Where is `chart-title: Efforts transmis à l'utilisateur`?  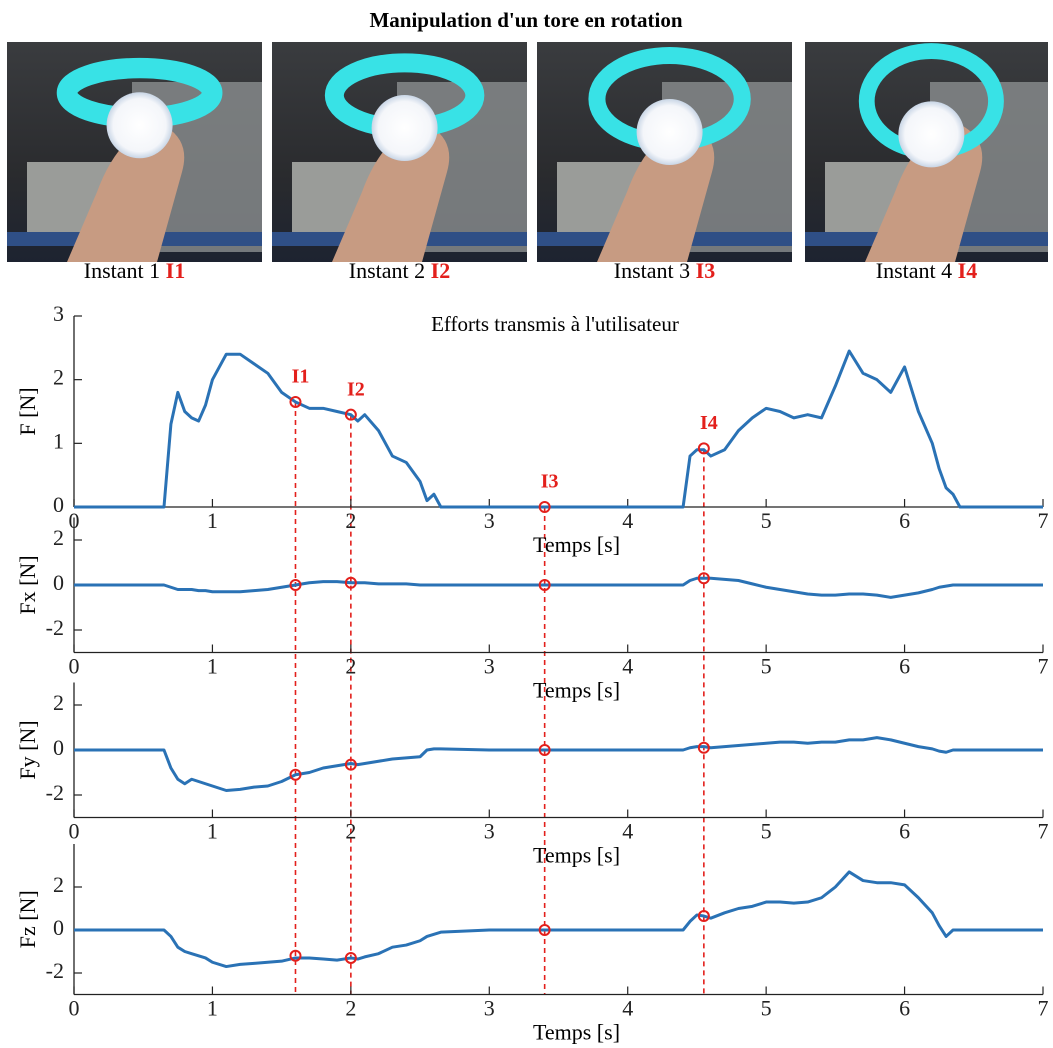 chart-title: Efforts transmis à l'utilisateur is located at coordinates (555, 324).